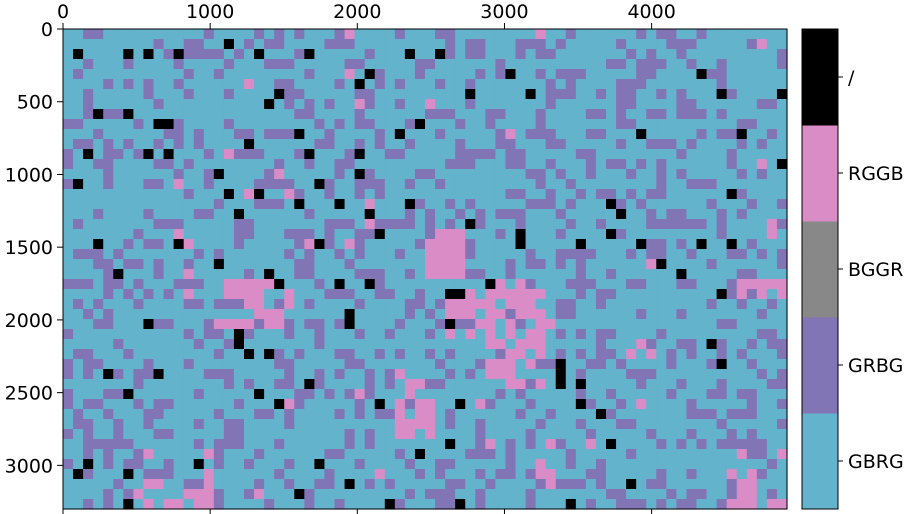  I want to click on y-tick-label: 0, so click(47, 30).